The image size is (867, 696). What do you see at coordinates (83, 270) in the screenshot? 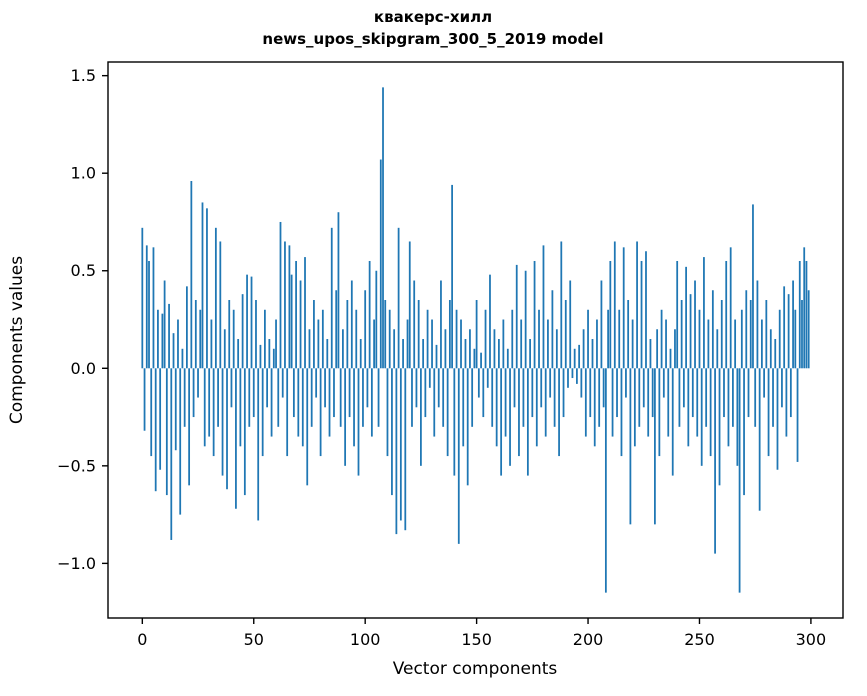
I see `y-tick-label: 0.5` at bounding box center [83, 270].